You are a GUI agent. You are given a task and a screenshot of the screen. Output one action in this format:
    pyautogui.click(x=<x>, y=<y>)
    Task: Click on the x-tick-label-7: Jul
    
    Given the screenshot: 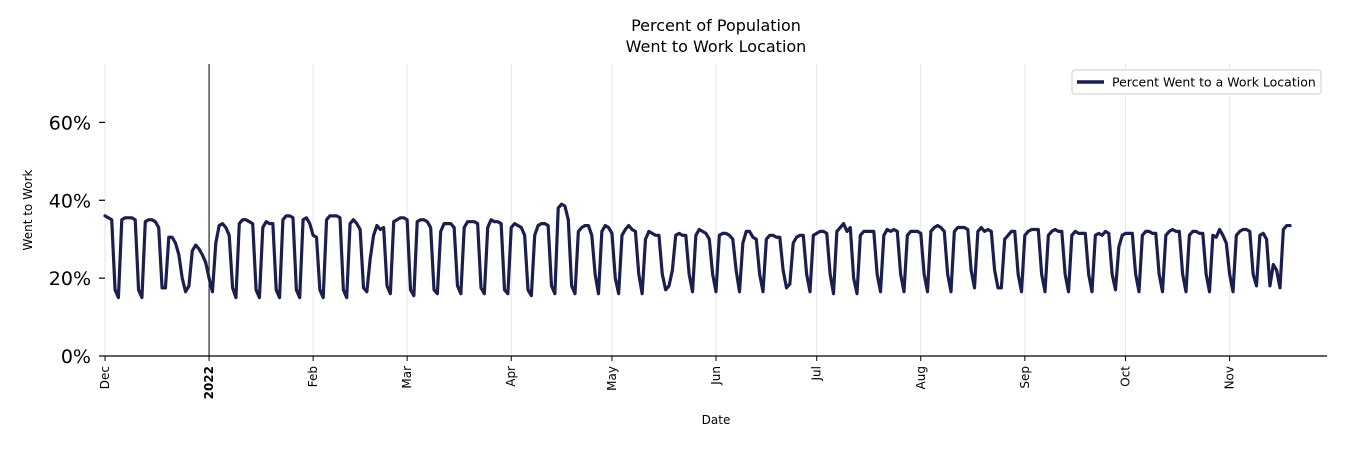 What is the action you would take?
    pyautogui.click(x=817, y=373)
    